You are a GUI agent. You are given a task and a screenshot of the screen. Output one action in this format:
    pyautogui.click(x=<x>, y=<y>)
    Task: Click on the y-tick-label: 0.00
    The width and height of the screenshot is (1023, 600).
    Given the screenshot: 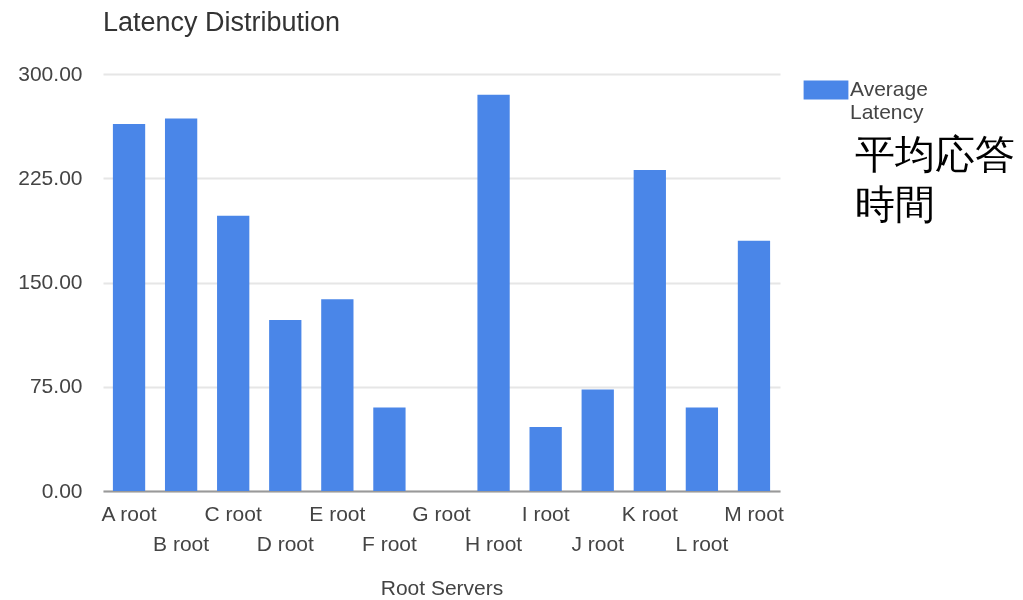 What is the action you would take?
    pyautogui.click(x=62, y=490)
    